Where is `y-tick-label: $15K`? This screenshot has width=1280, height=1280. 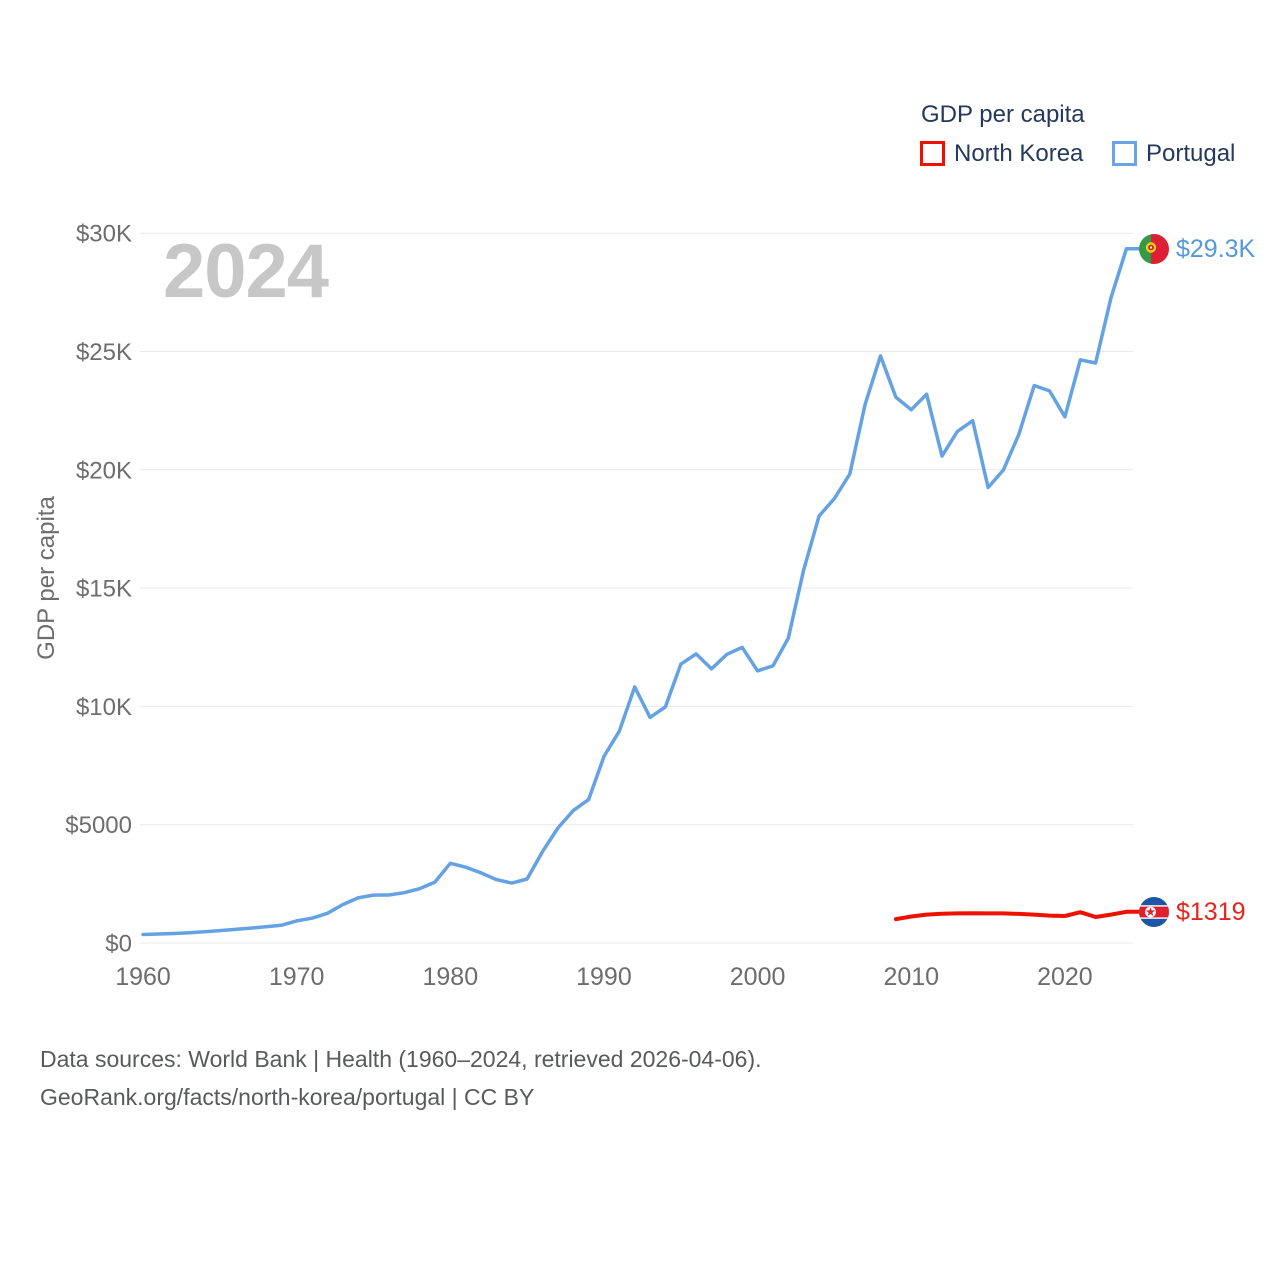 y-tick-label: $15K is located at coordinates (104, 589).